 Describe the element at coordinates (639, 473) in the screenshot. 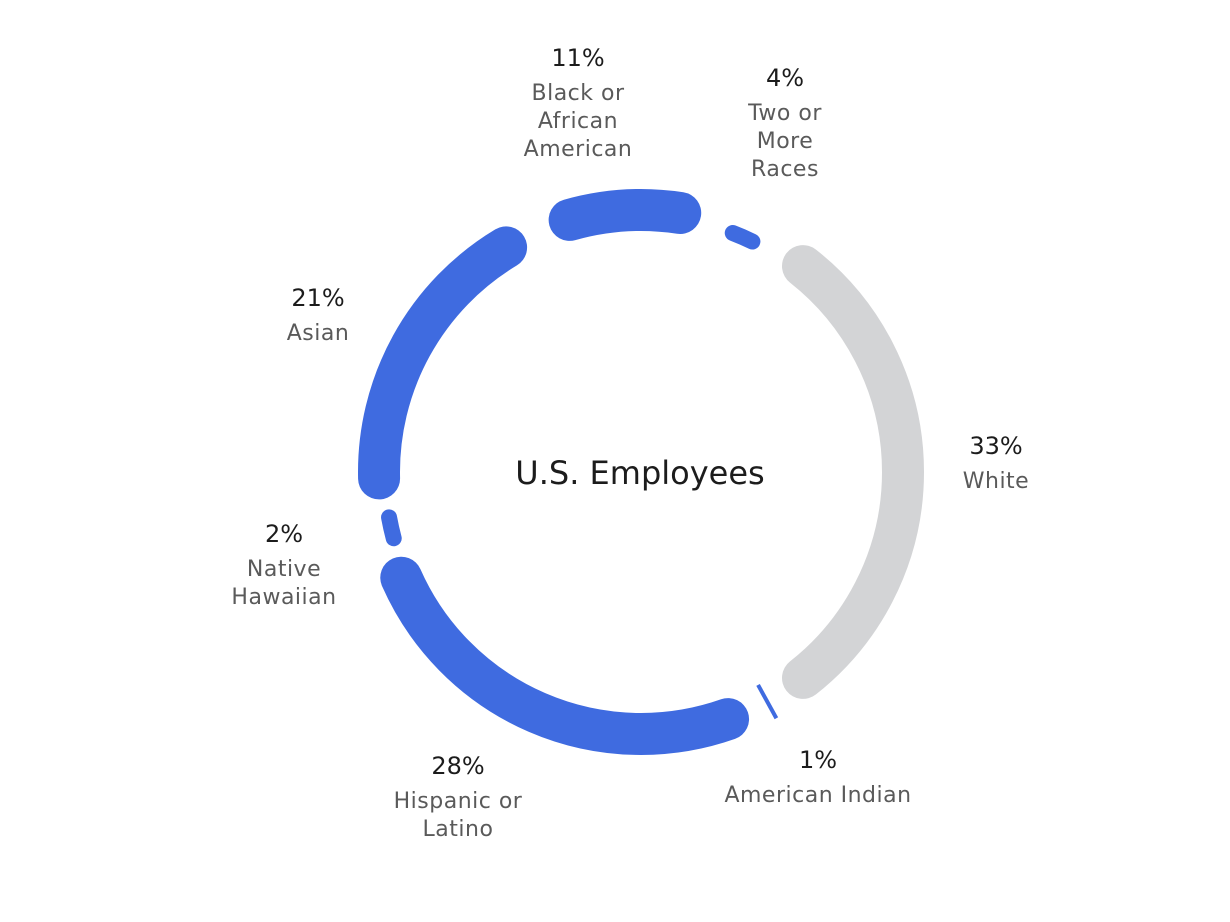

I see `chart-title: U.S. Employees` at that location.